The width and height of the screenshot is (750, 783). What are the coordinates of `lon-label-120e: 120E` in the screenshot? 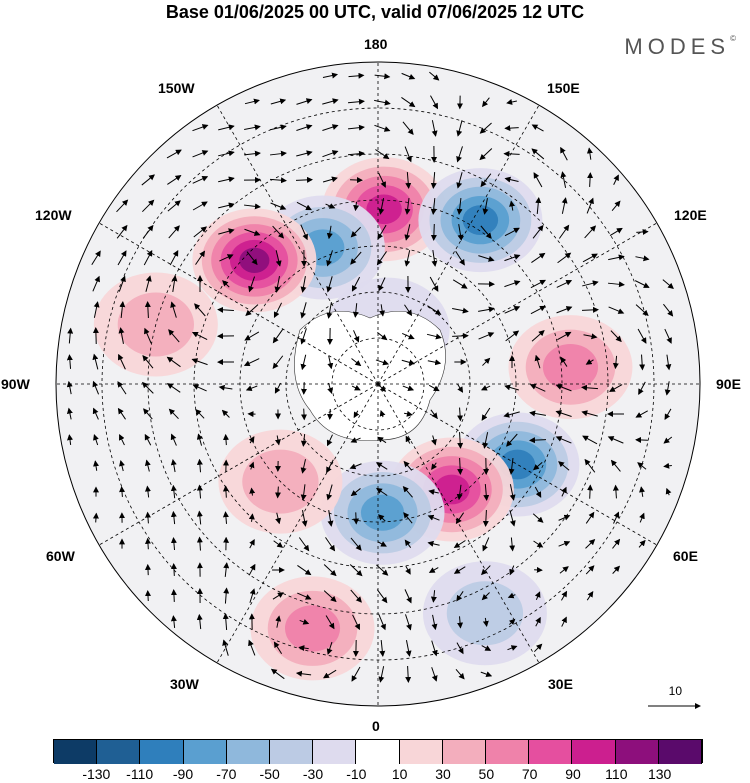 It's located at (690, 215).